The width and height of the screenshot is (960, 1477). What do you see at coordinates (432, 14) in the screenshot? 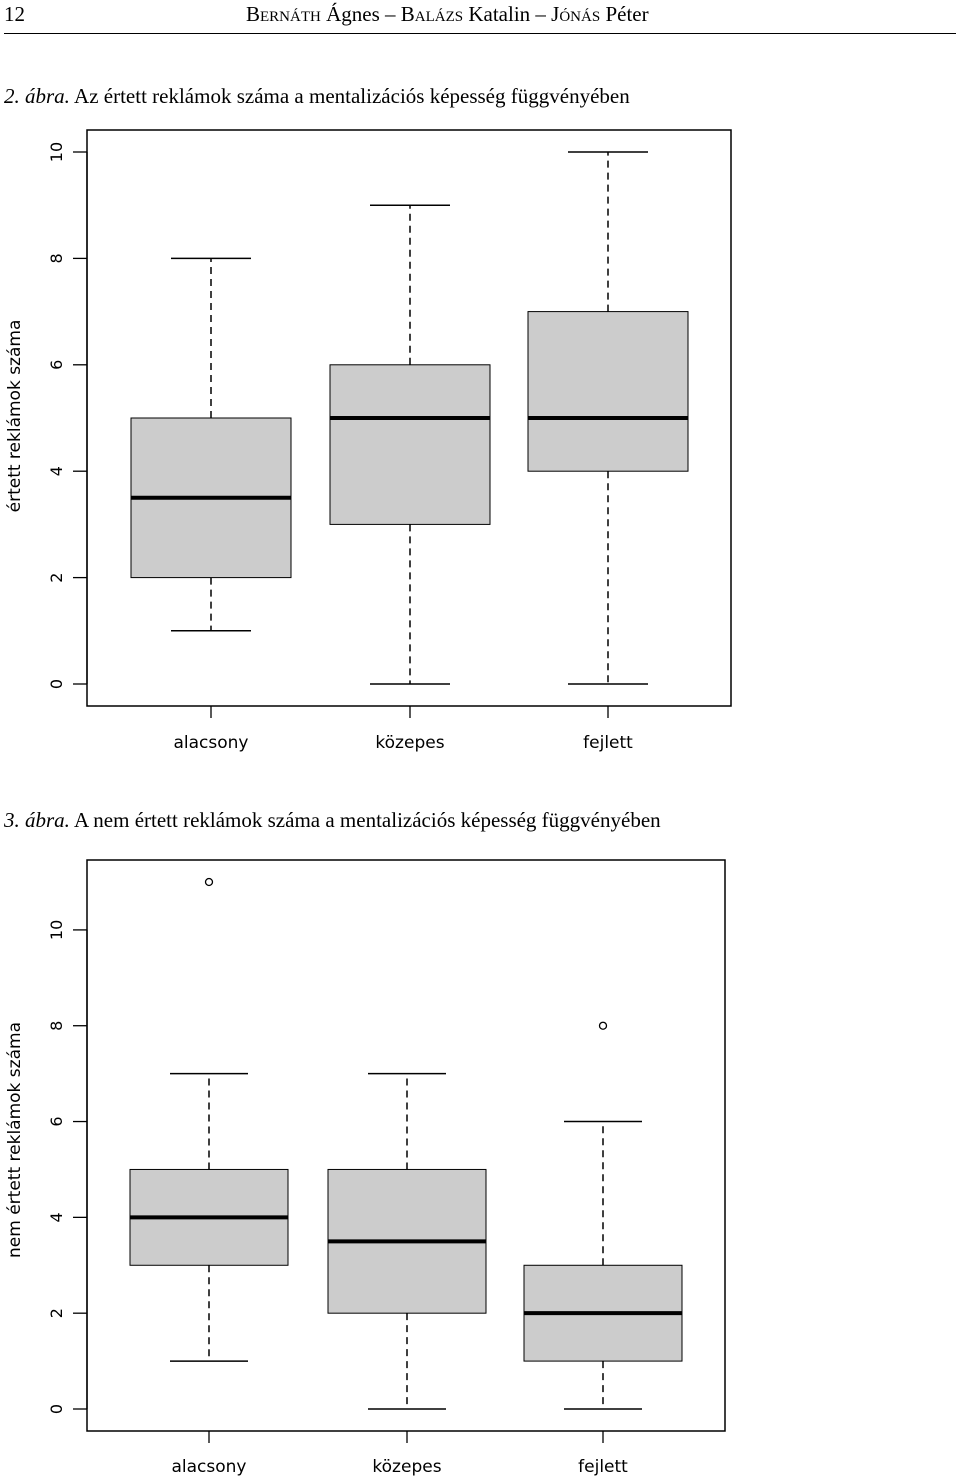
I see `author2-surname: Balázs` at bounding box center [432, 14].